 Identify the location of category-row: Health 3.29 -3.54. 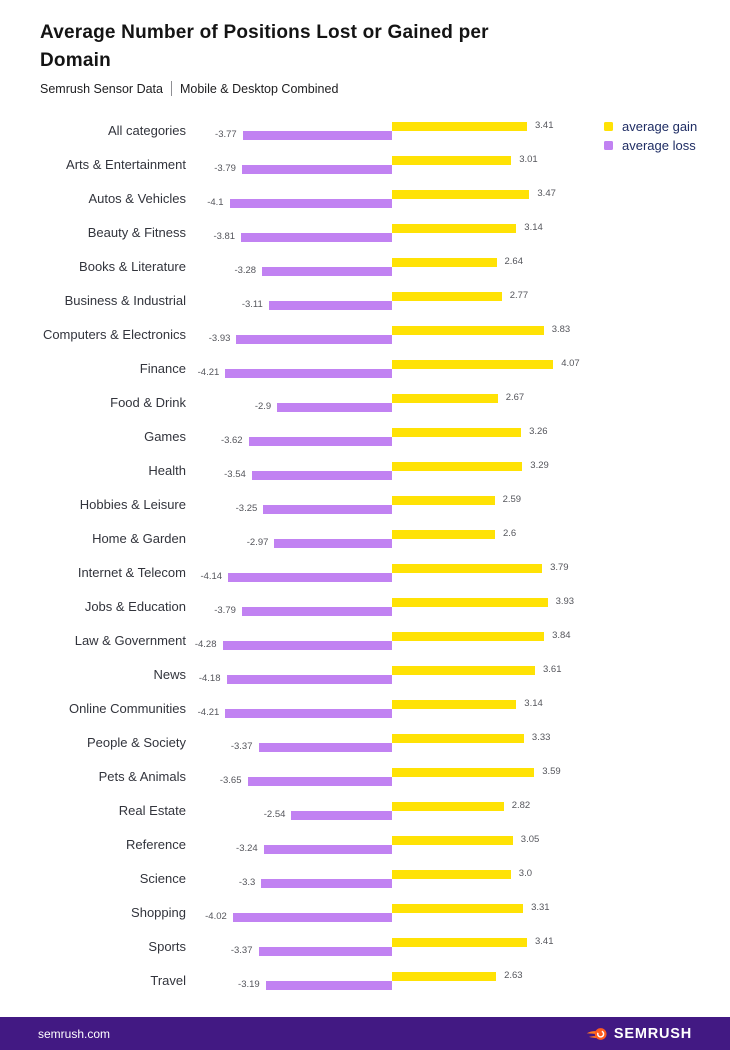
(365, 471).